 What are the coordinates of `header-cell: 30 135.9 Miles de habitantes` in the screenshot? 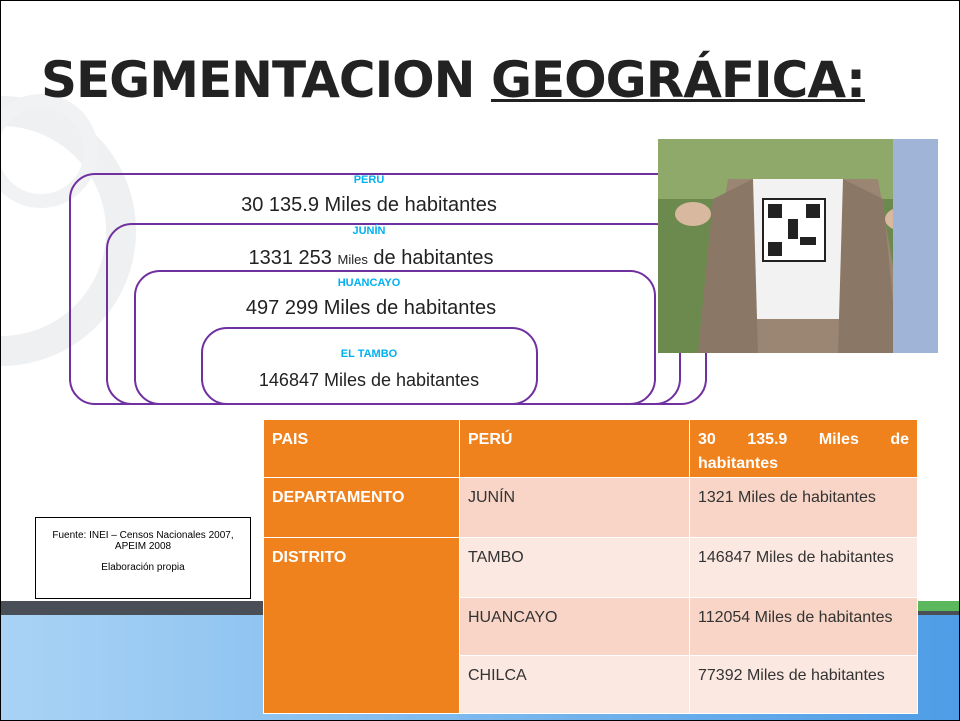 It's located at (803, 448).